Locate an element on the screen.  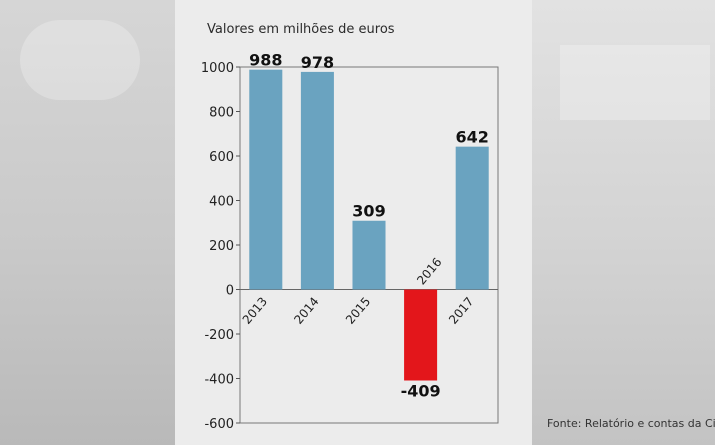
bar-2017 is located at coordinates (472, 218).